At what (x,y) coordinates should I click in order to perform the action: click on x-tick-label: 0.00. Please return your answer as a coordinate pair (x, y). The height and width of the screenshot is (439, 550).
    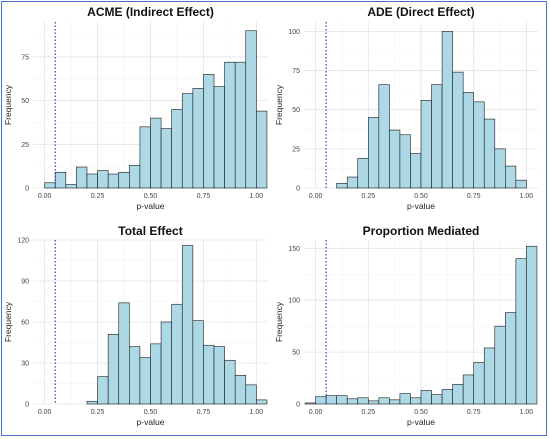
    Looking at the image, I should click on (316, 412).